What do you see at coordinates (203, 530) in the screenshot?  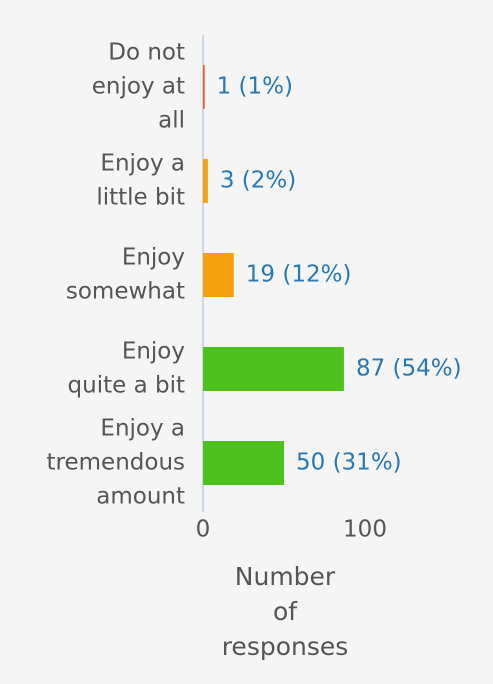 I see `x-tick-label: 0` at bounding box center [203, 530].